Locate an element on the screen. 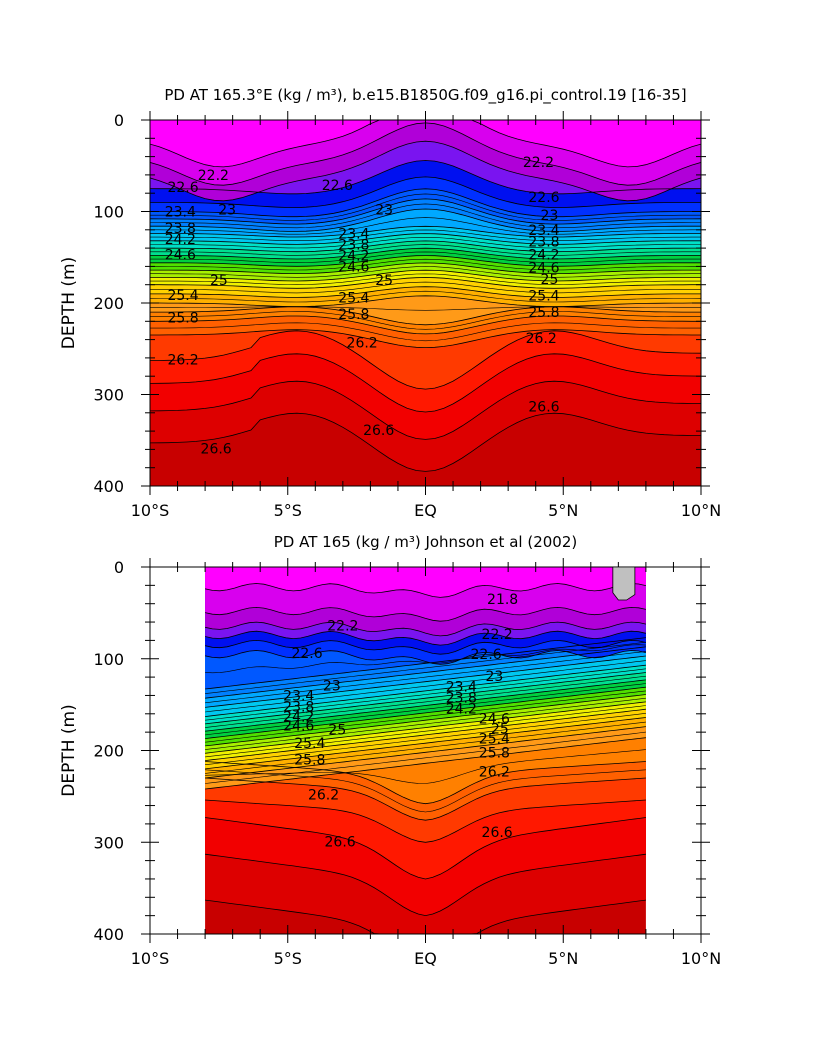  contour-label: 25.4 is located at coordinates (182, 296).